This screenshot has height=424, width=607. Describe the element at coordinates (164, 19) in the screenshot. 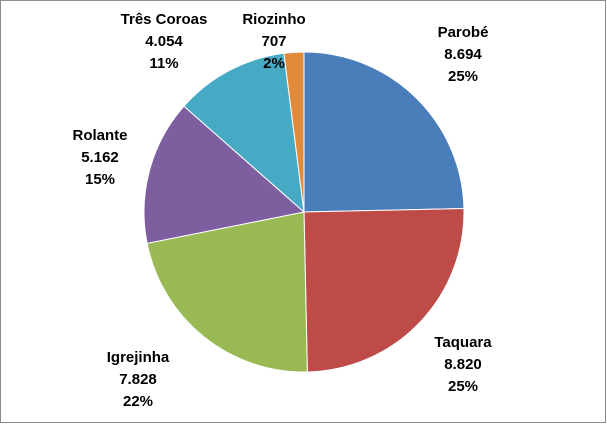

I see `slice-label: Três Coroas` at that location.